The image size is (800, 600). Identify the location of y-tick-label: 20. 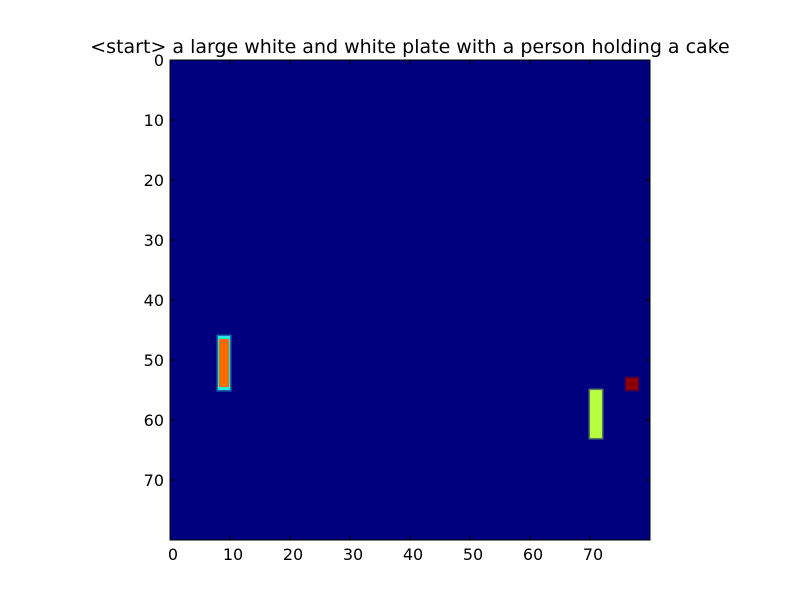
(154, 180).